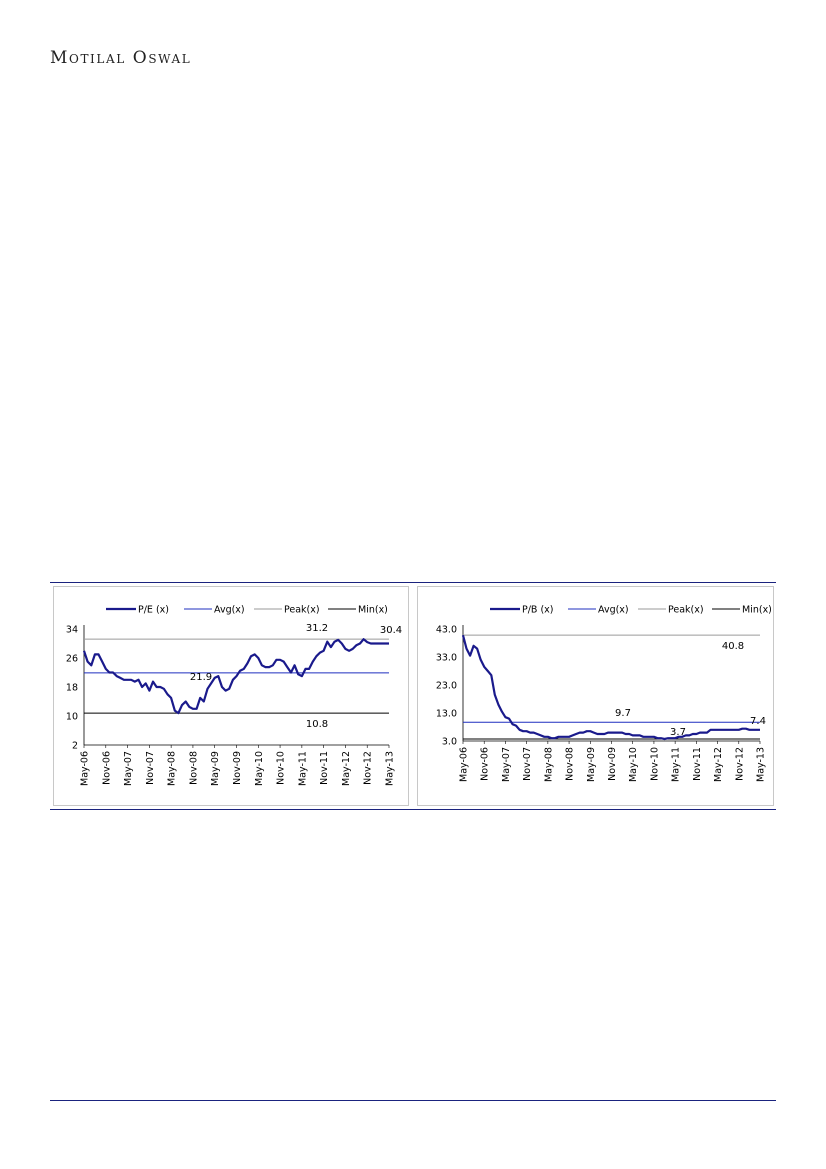  Describe the element at coordinates (121, 58) in the screenshot. I see `brand-logo: Motilal Oswal` at that location.